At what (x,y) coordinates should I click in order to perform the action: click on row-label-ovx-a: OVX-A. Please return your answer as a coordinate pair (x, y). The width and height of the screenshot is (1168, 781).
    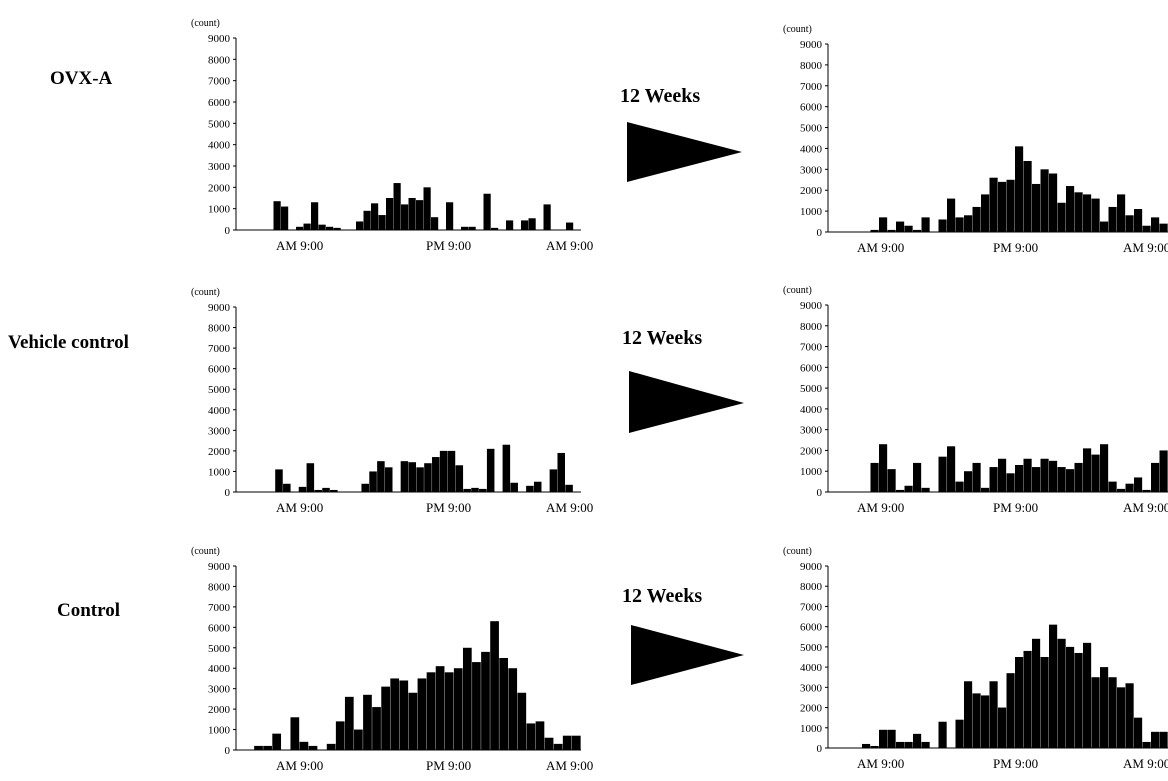
    Looking at the image, I should click on (81, 78).